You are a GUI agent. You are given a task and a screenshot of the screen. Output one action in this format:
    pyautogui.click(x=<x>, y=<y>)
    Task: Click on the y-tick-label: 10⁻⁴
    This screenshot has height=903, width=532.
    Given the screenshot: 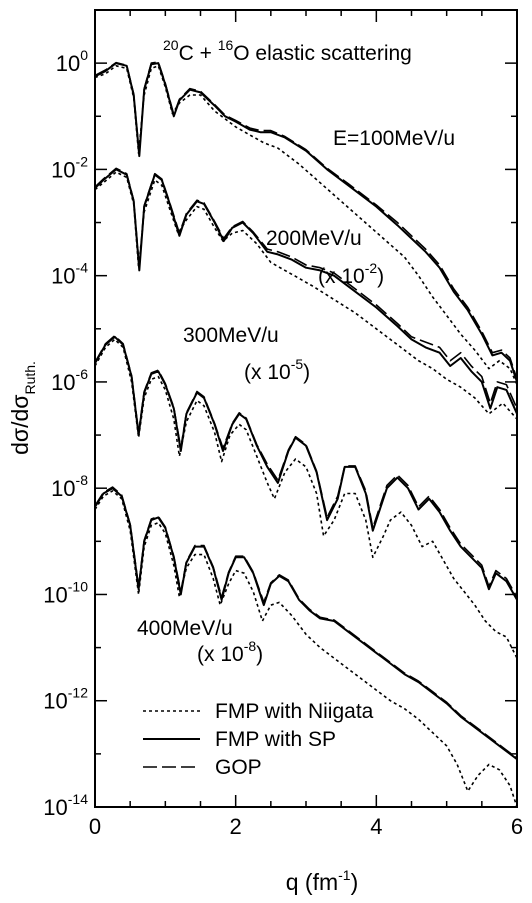 What is the action you would take?
    pyautogui.click(x=69, y=274)
    